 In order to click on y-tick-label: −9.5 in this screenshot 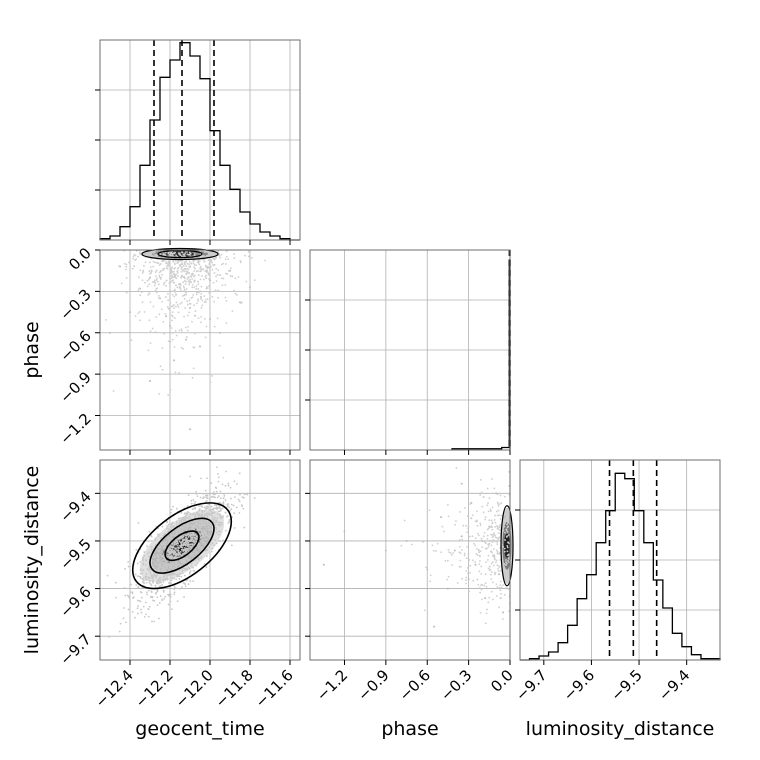, I will do `click(75, 554)`.